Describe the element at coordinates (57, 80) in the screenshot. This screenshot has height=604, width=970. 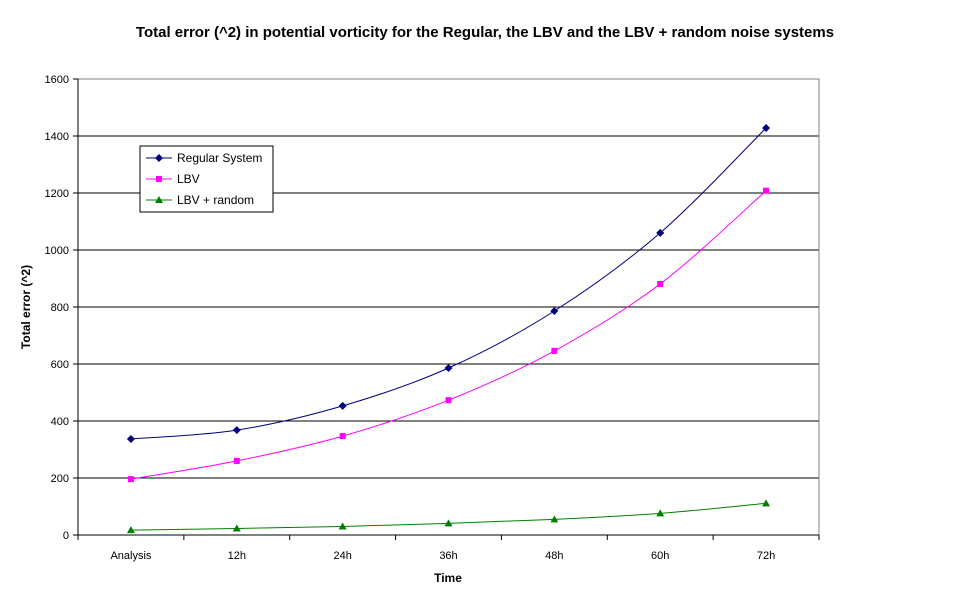
I see `y-tick-label: 1600` at that location.